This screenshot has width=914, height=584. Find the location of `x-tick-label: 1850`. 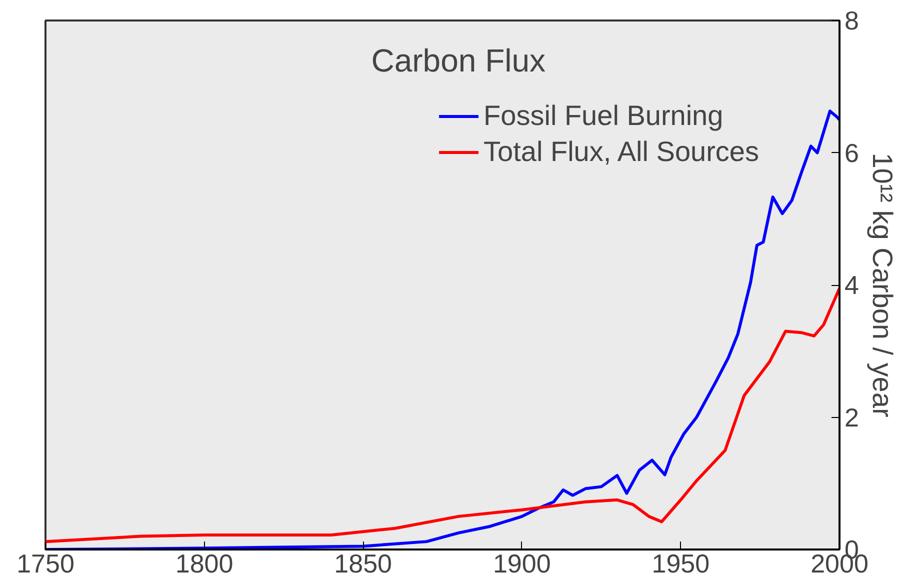

x-tick-label: 1850 is located at coordinates (363, 563).